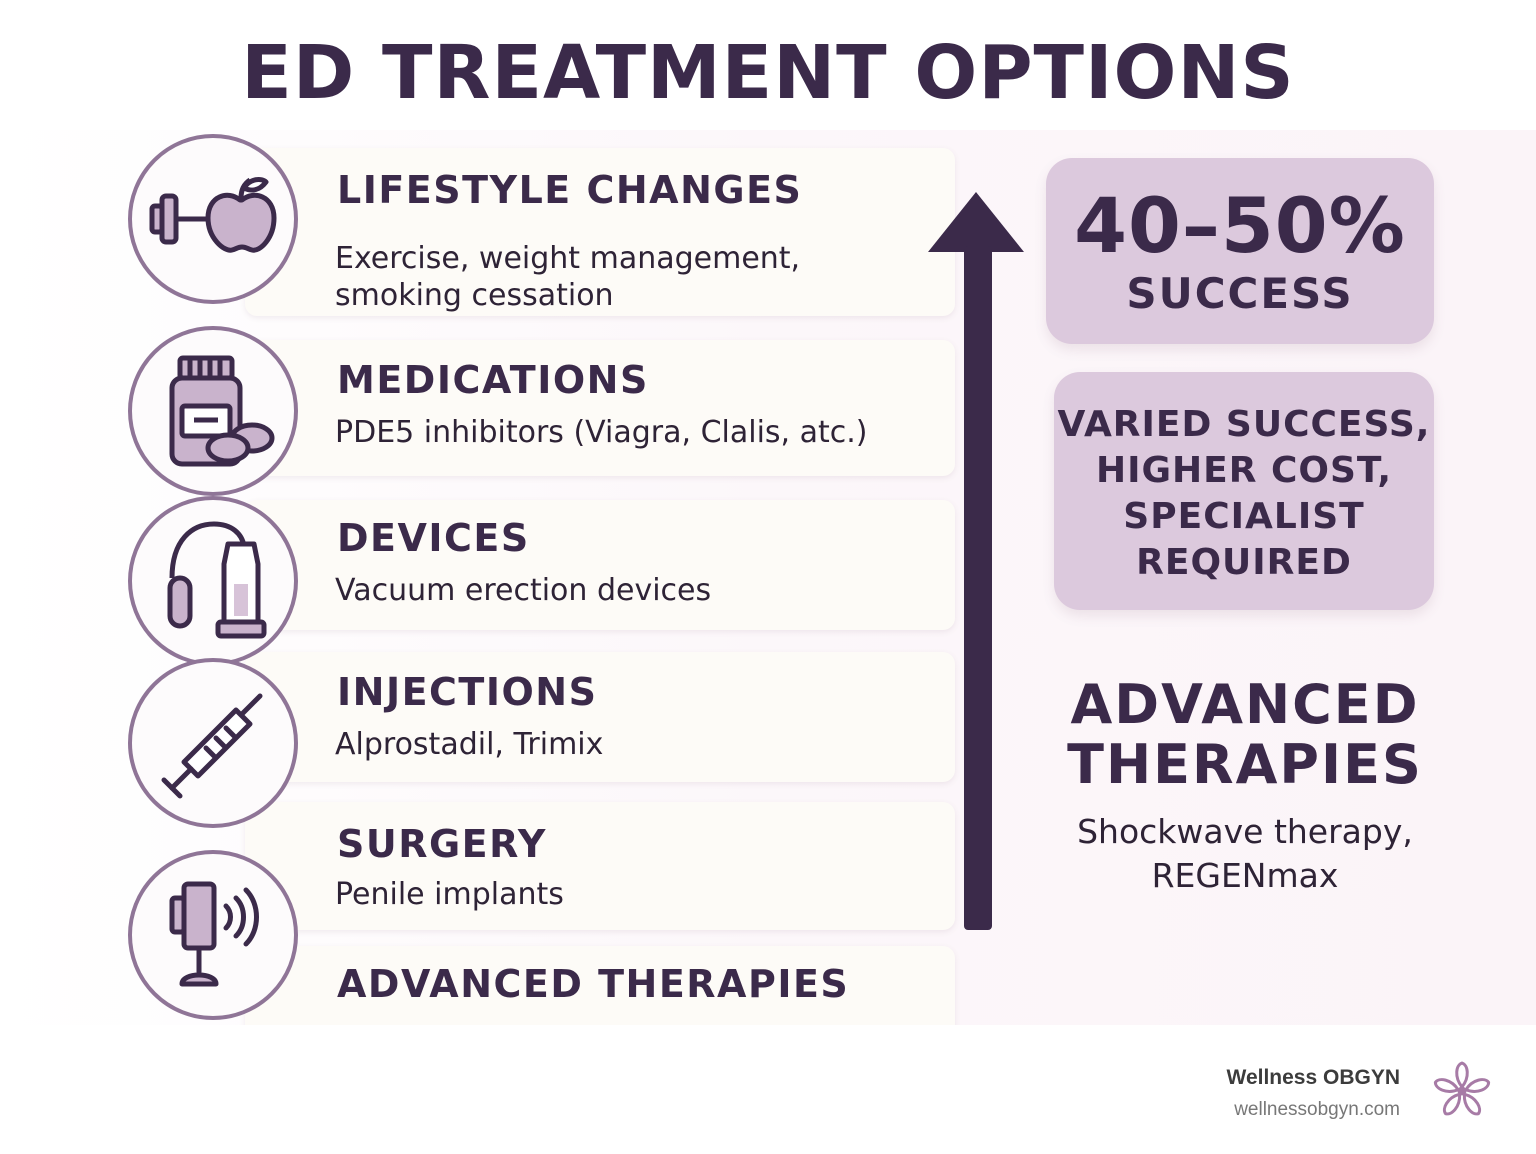 This screenshot has height=1154, width=1536. I want to click on advanced-therapies-desc: Shockwave therapy, REGENmax, so click(1245, 854).